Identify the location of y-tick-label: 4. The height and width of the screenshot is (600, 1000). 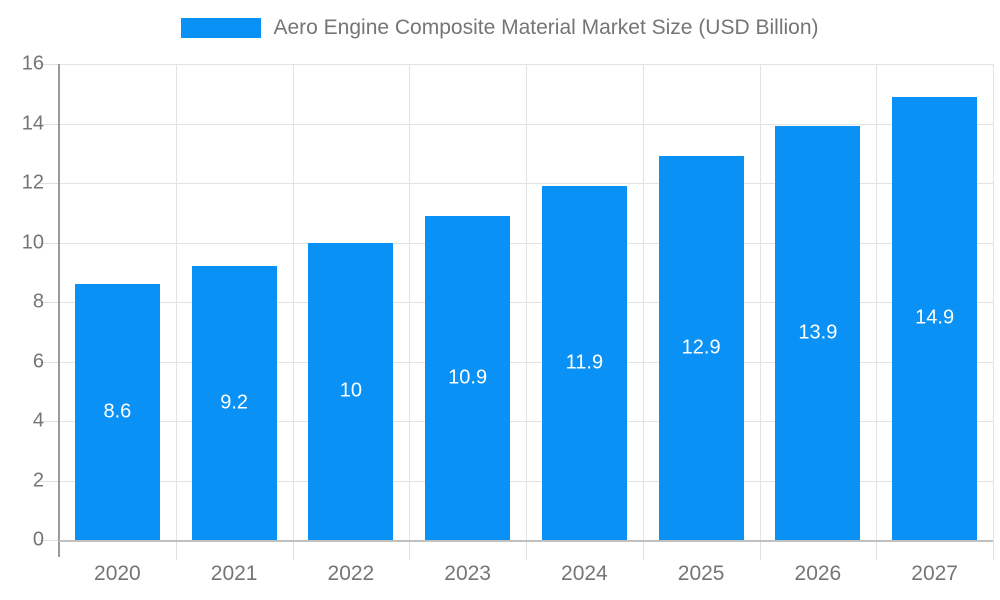
(38, 420).